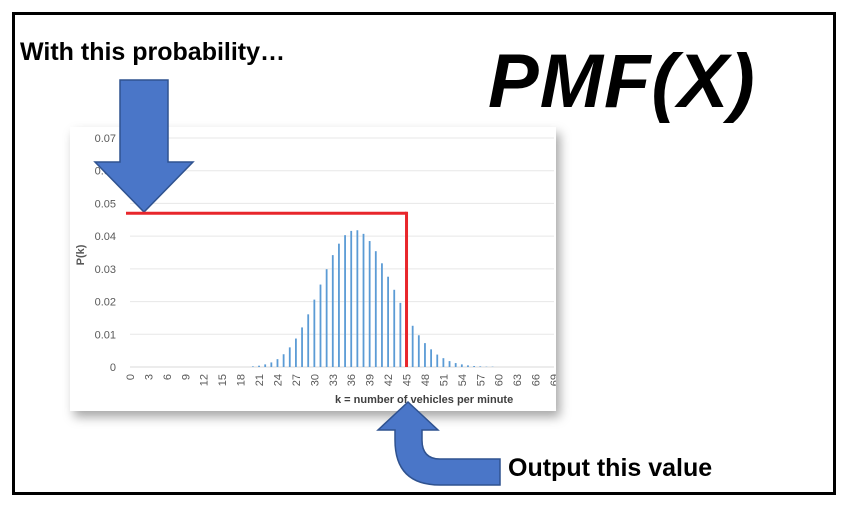  I want to click on x-tick-label: 30, so click(315, 380).